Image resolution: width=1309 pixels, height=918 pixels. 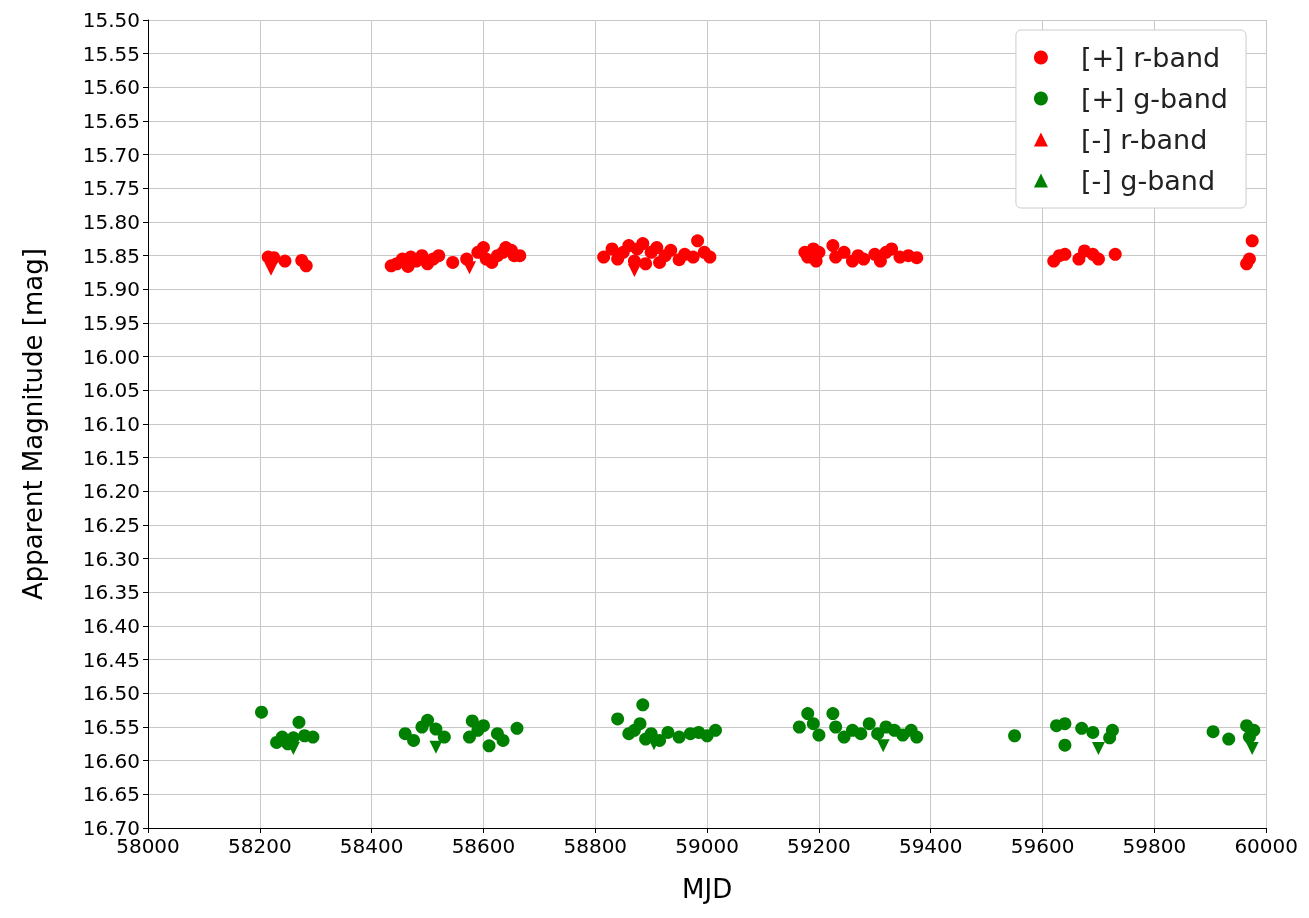 I want to click on y-tick-label: 16.60, so click(x=111, y=760).